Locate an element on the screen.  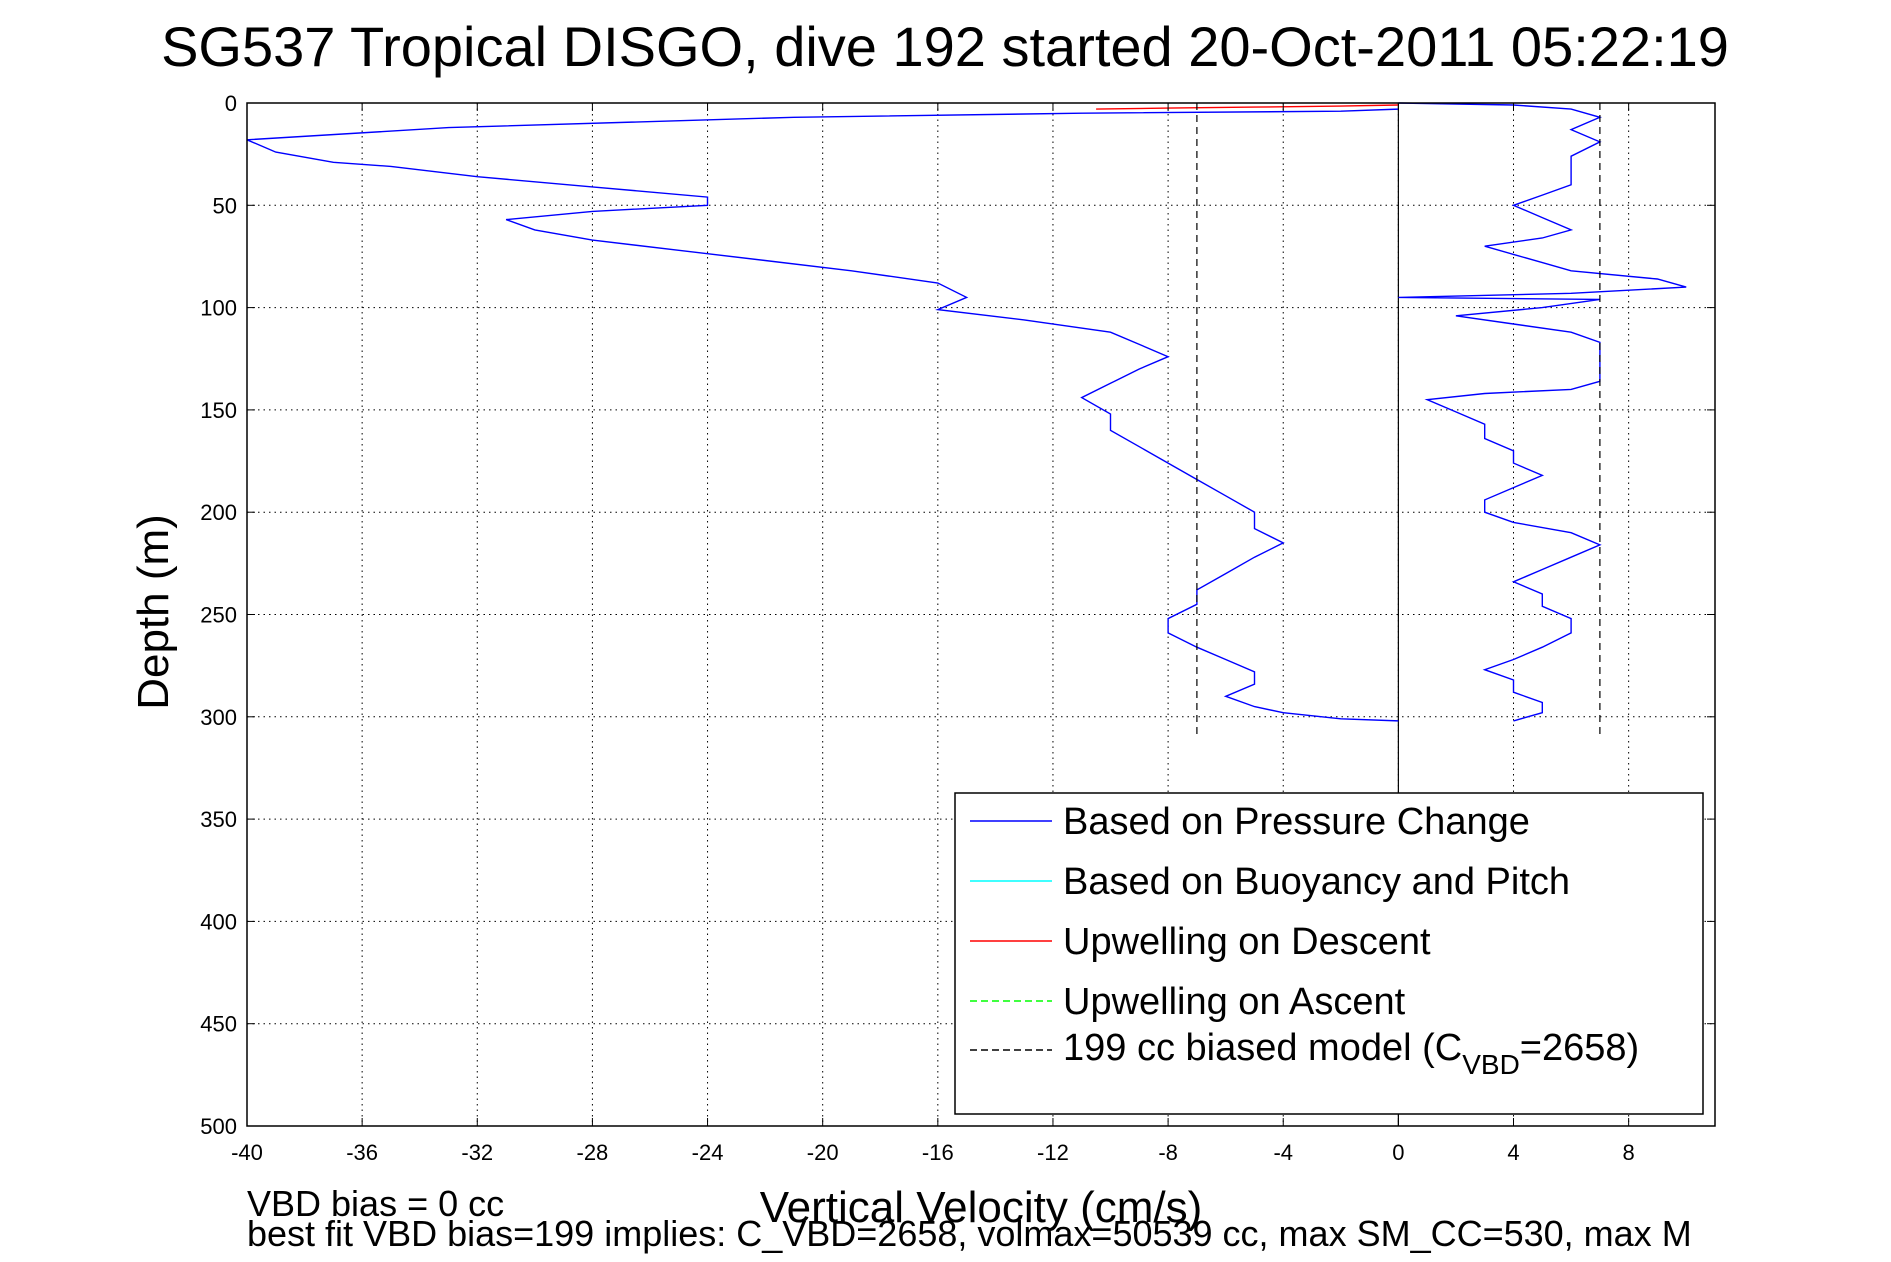
x-tick-label: -36 is located at coordinates (362, 1152).